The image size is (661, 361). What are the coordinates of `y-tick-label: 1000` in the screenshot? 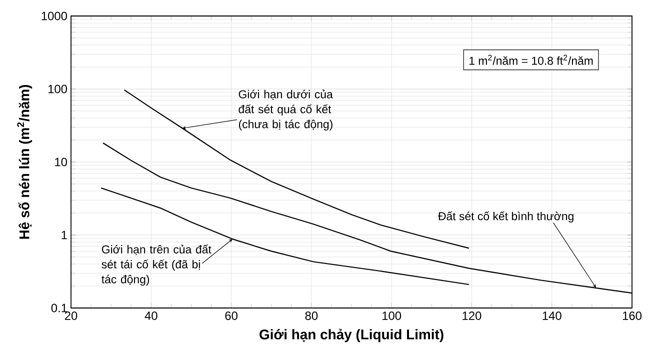 It's located at (55, 16).